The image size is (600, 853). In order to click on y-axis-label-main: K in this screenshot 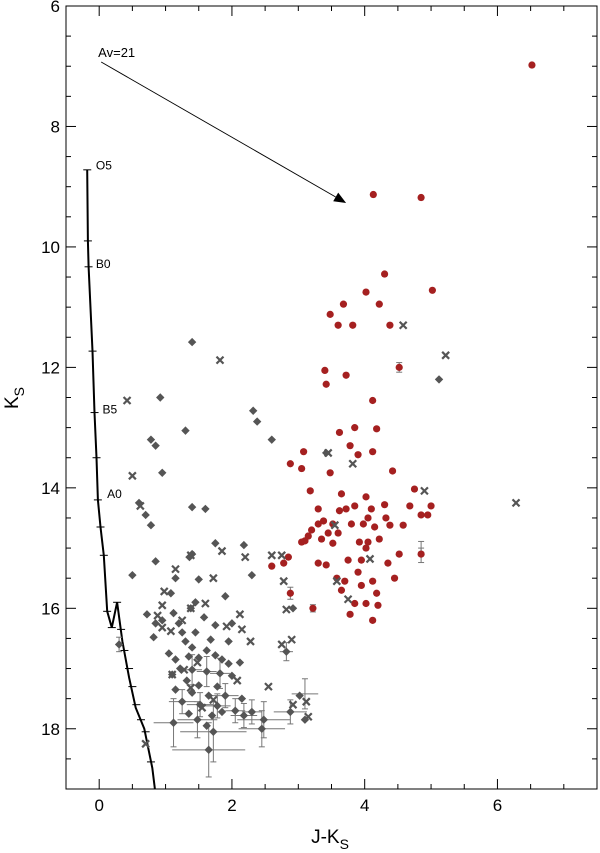, I will do `click(12, 402)`.